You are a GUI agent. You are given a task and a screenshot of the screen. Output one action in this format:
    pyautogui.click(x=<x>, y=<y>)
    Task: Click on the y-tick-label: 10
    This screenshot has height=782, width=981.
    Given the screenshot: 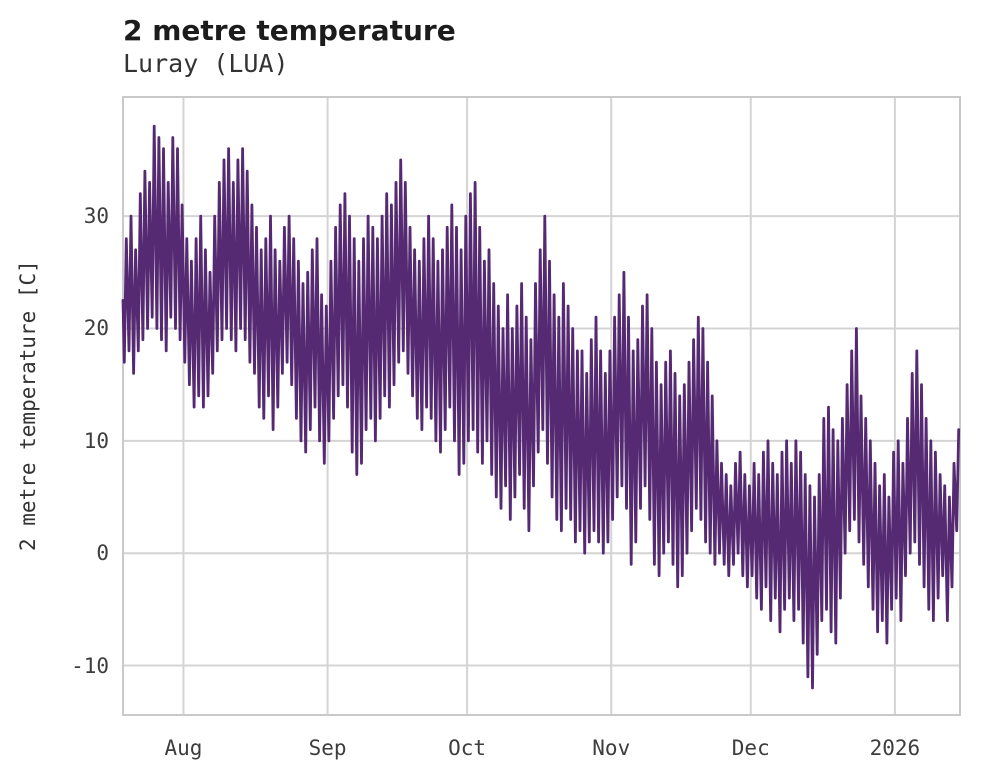 What is the action you would take?
    pyautogui.click(x=96, y=440)
    